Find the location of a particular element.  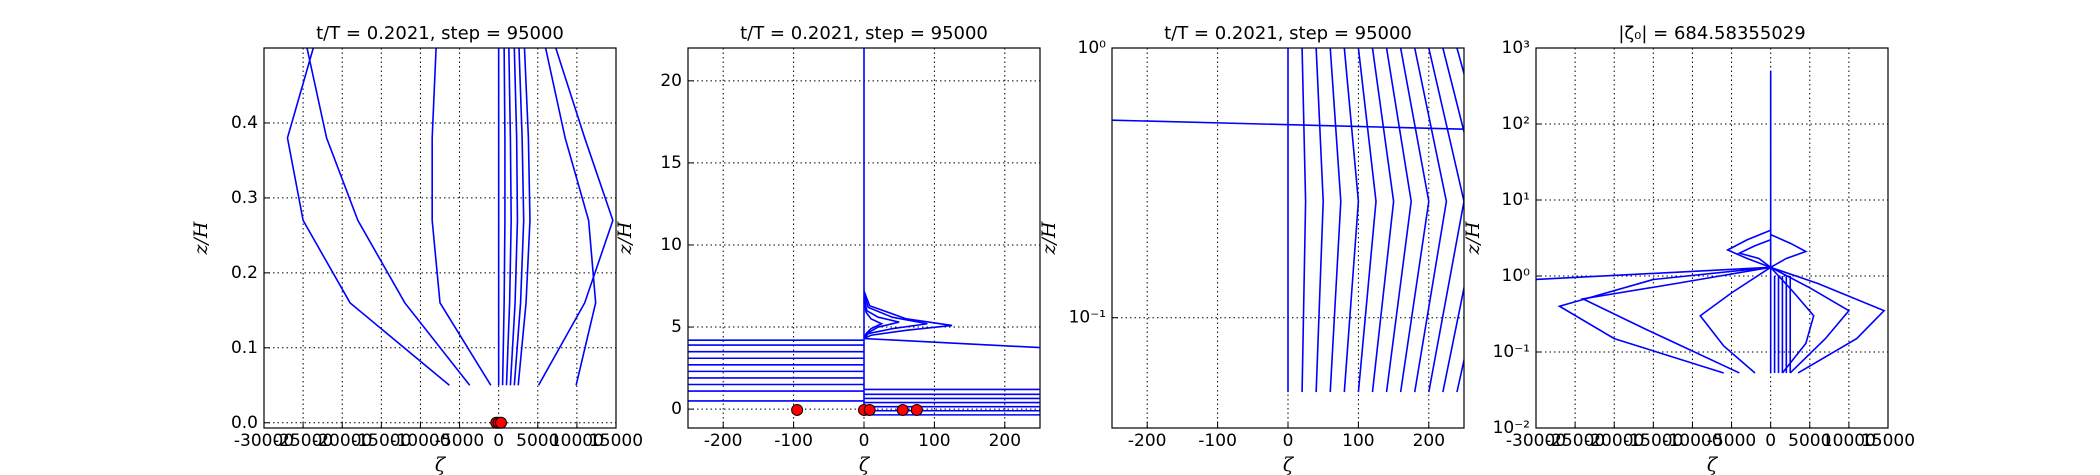

y-tick-label: 10³ is located at coordinates (1516, 48).